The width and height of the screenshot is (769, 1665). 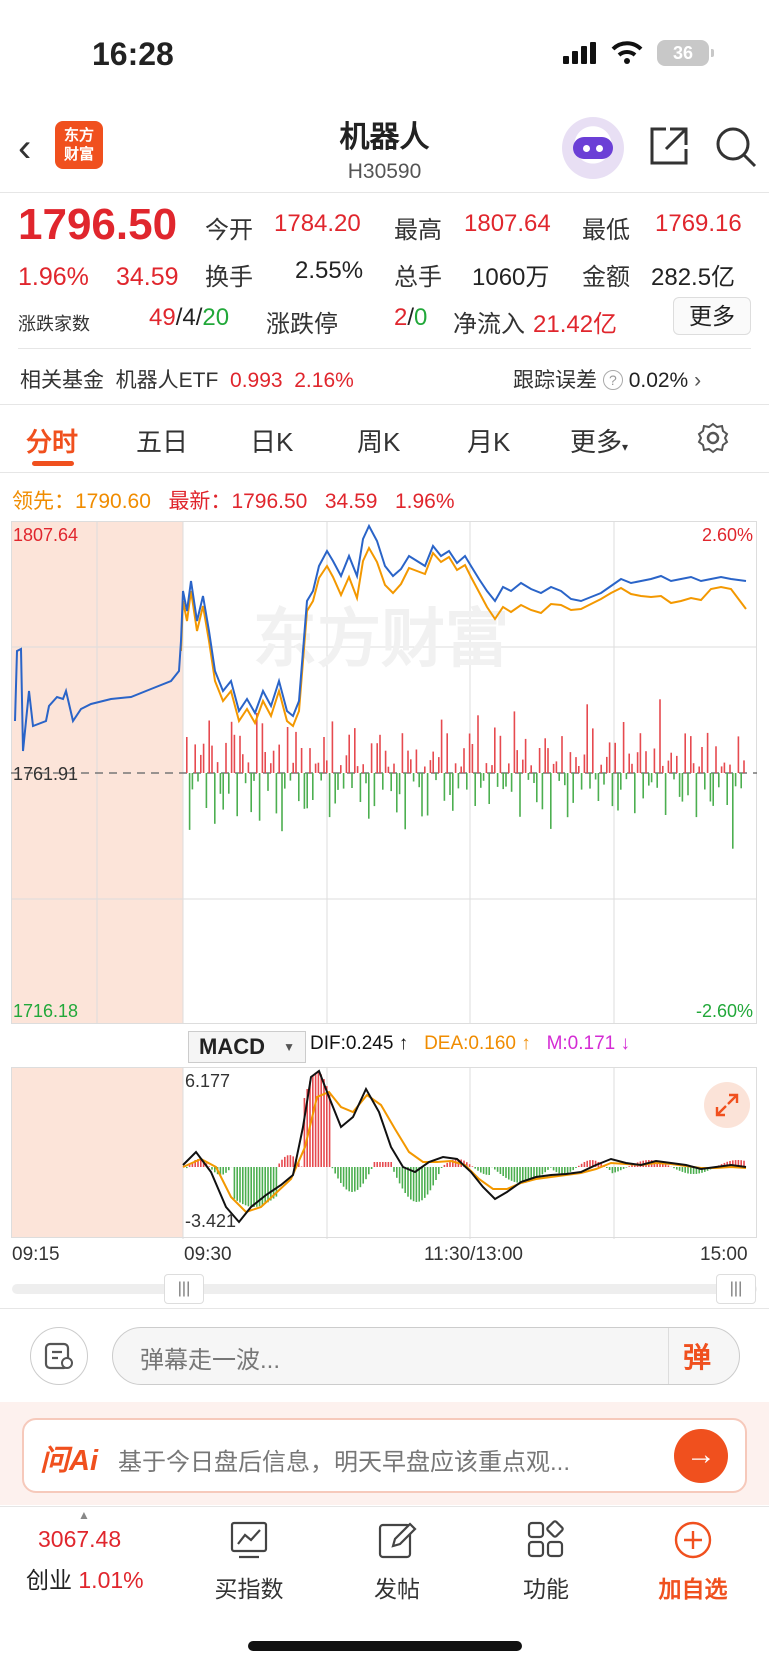 What do you see at coordinates (701, 1456) in the screenshot?
I see `arrow-right-icon: →` at bounding box center [701, 1456].